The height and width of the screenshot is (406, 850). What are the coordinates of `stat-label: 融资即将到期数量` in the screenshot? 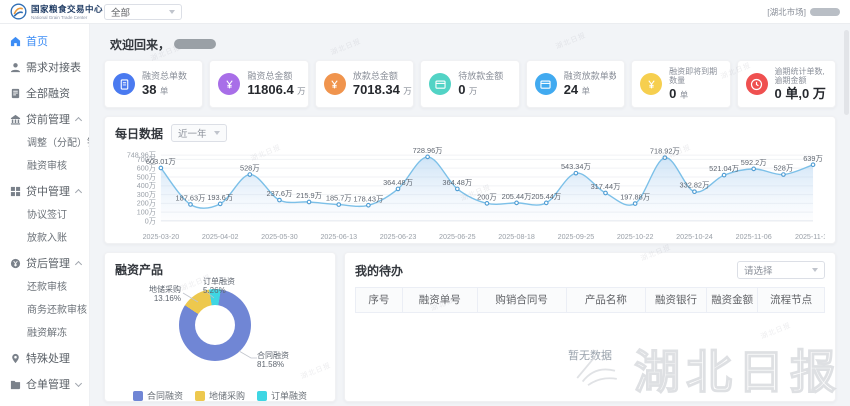 It's located at (693, 75).